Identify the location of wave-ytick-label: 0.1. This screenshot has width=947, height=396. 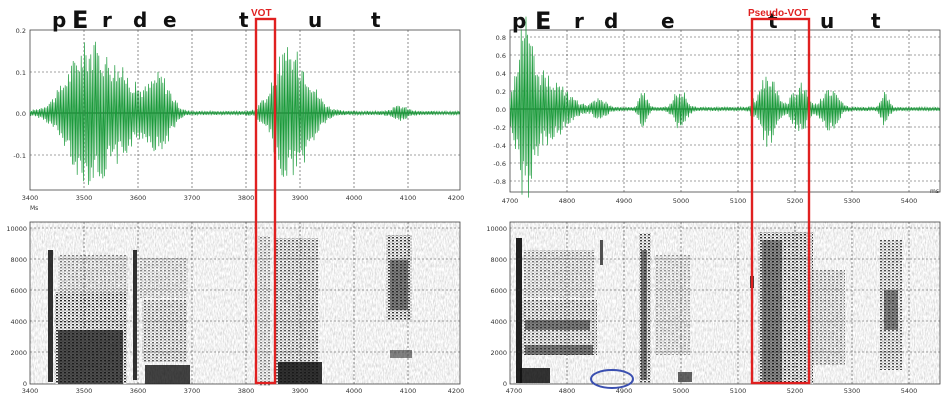
(21, 73).